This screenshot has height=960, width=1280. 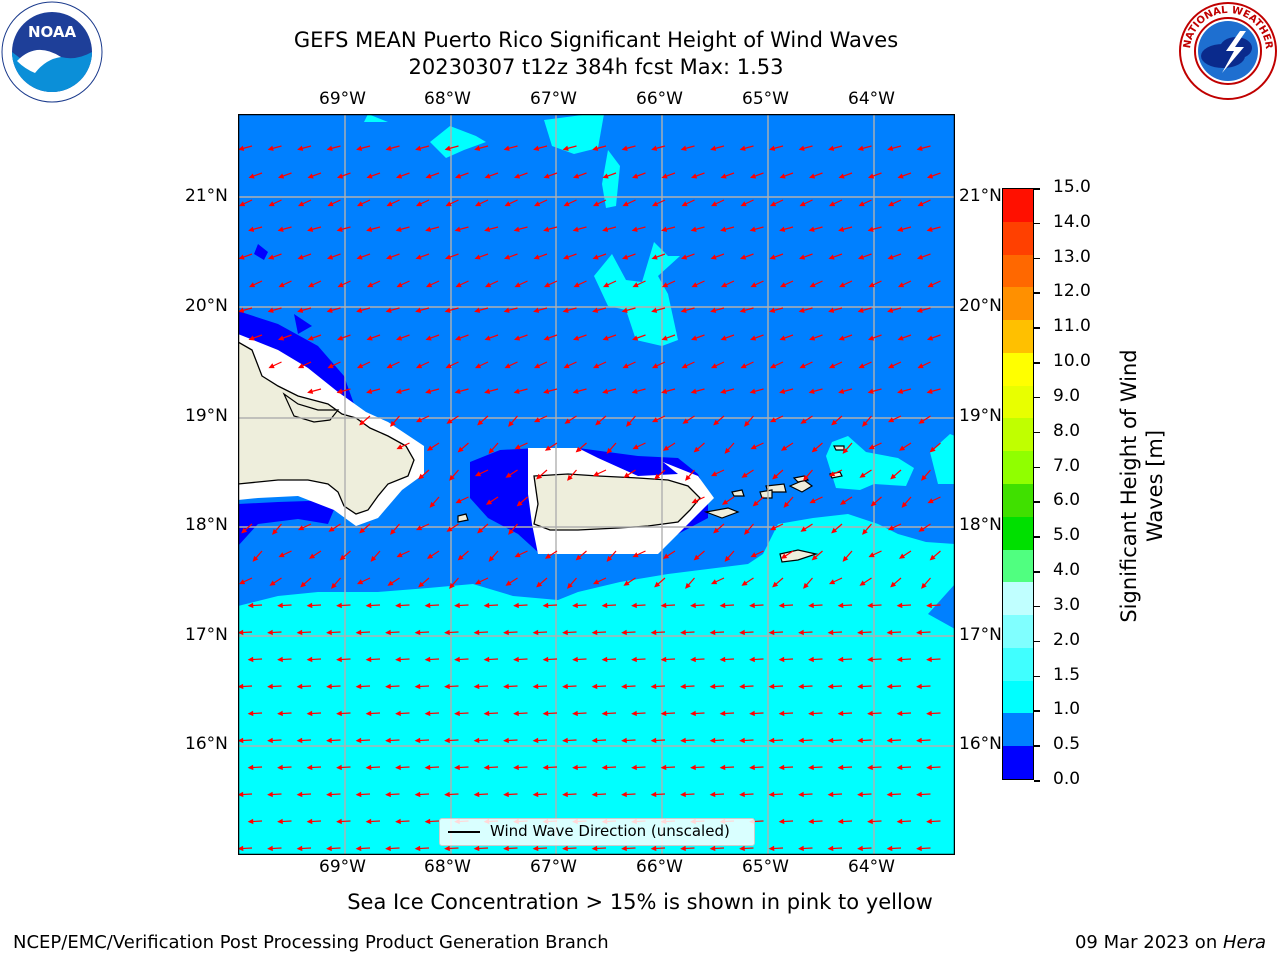 I want to click on colorbar-tick-label: 3.0, so click(x=1067, y=604).